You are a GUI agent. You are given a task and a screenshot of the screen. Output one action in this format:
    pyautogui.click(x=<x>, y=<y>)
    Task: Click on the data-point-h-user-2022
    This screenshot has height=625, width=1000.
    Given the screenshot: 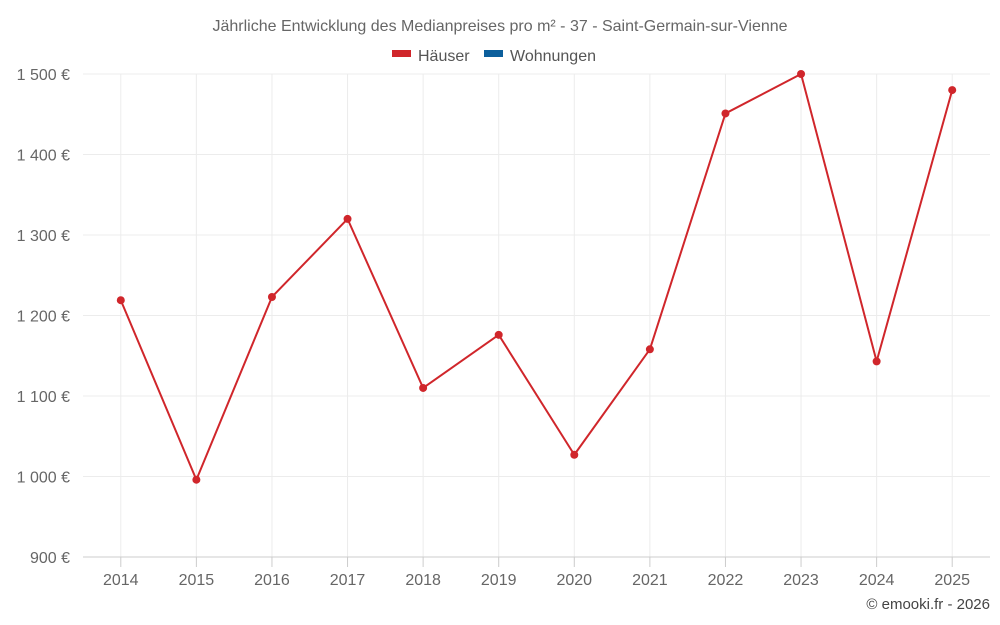 What is the action you would take?
    pyautogui.click(x=725, y=113)
    